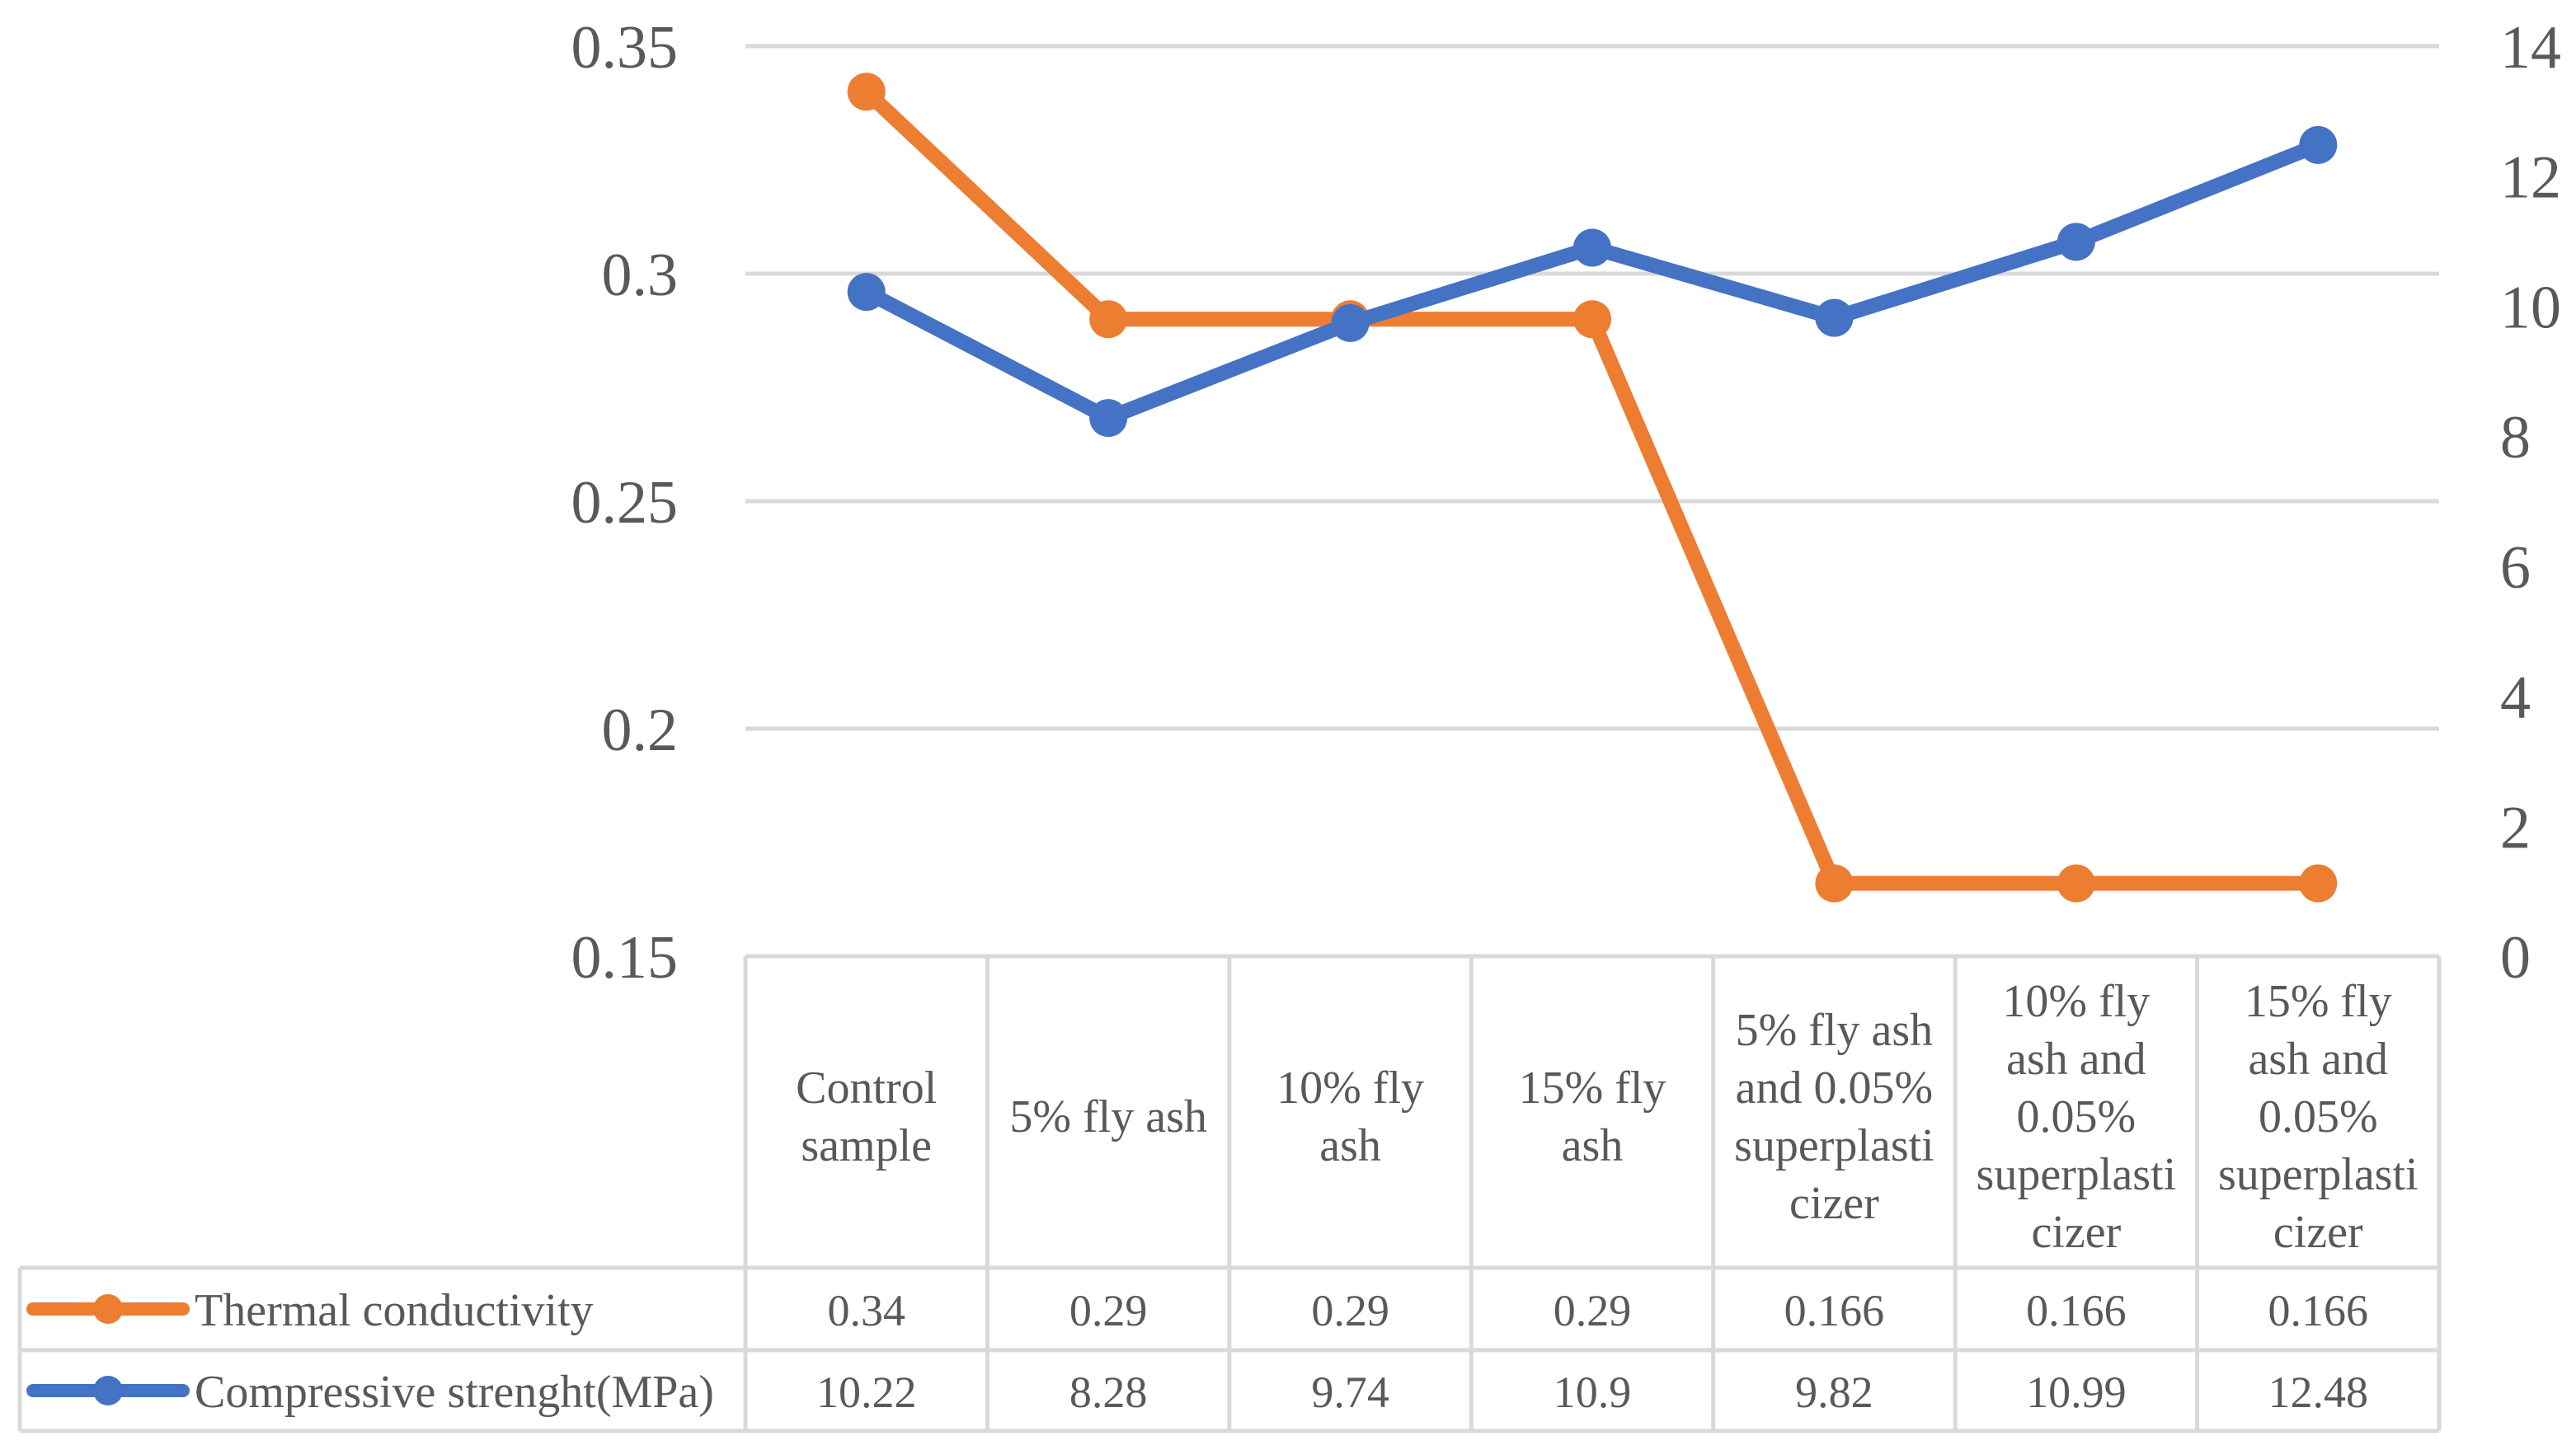  What do you see at coordinates (866, 1117) in the screenshot?
I see `category-label: Control sample` at bounding box center [866, 1117].